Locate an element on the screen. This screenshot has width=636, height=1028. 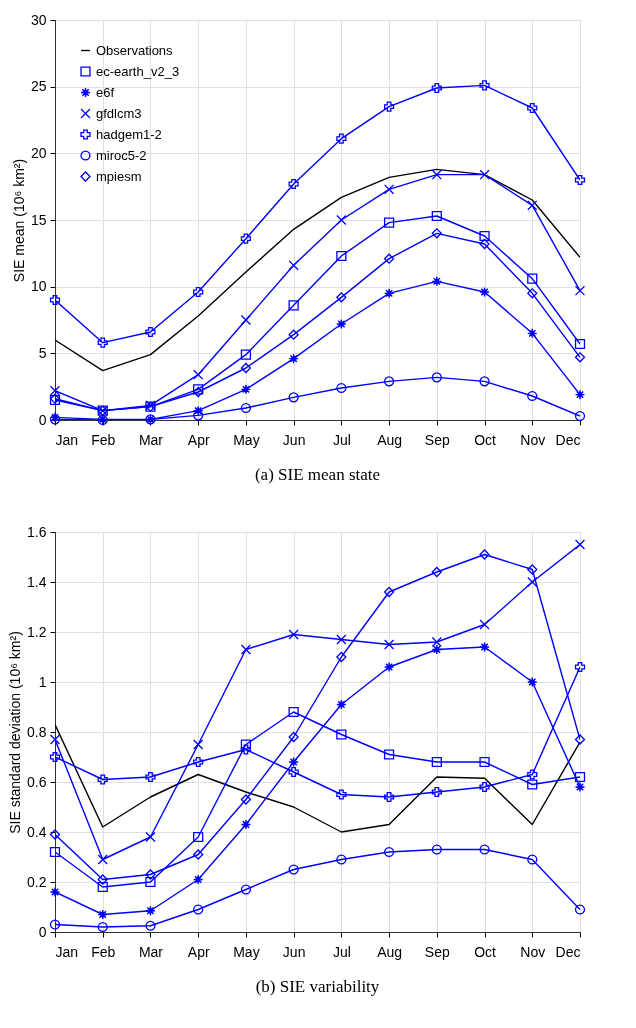
legend-label: ec-earth_v2_3 is located at coordinates (138, 71).